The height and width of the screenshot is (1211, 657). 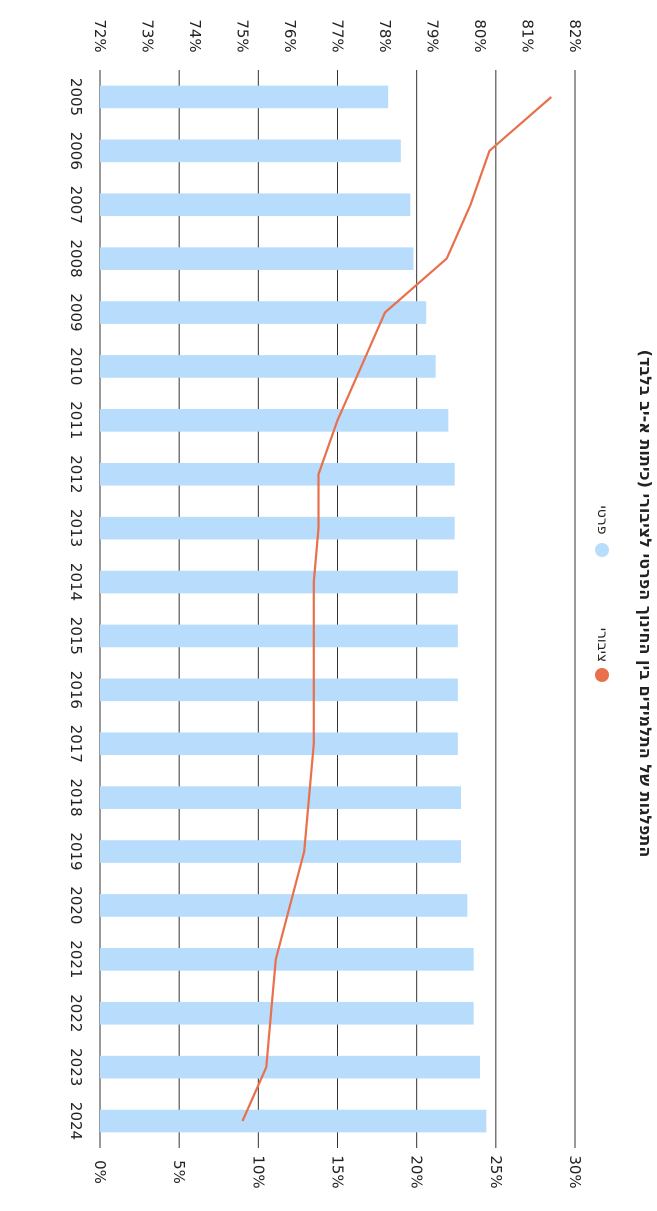 I want to click on bottom-tick-label: 10%, so click(x=258, y=1171).